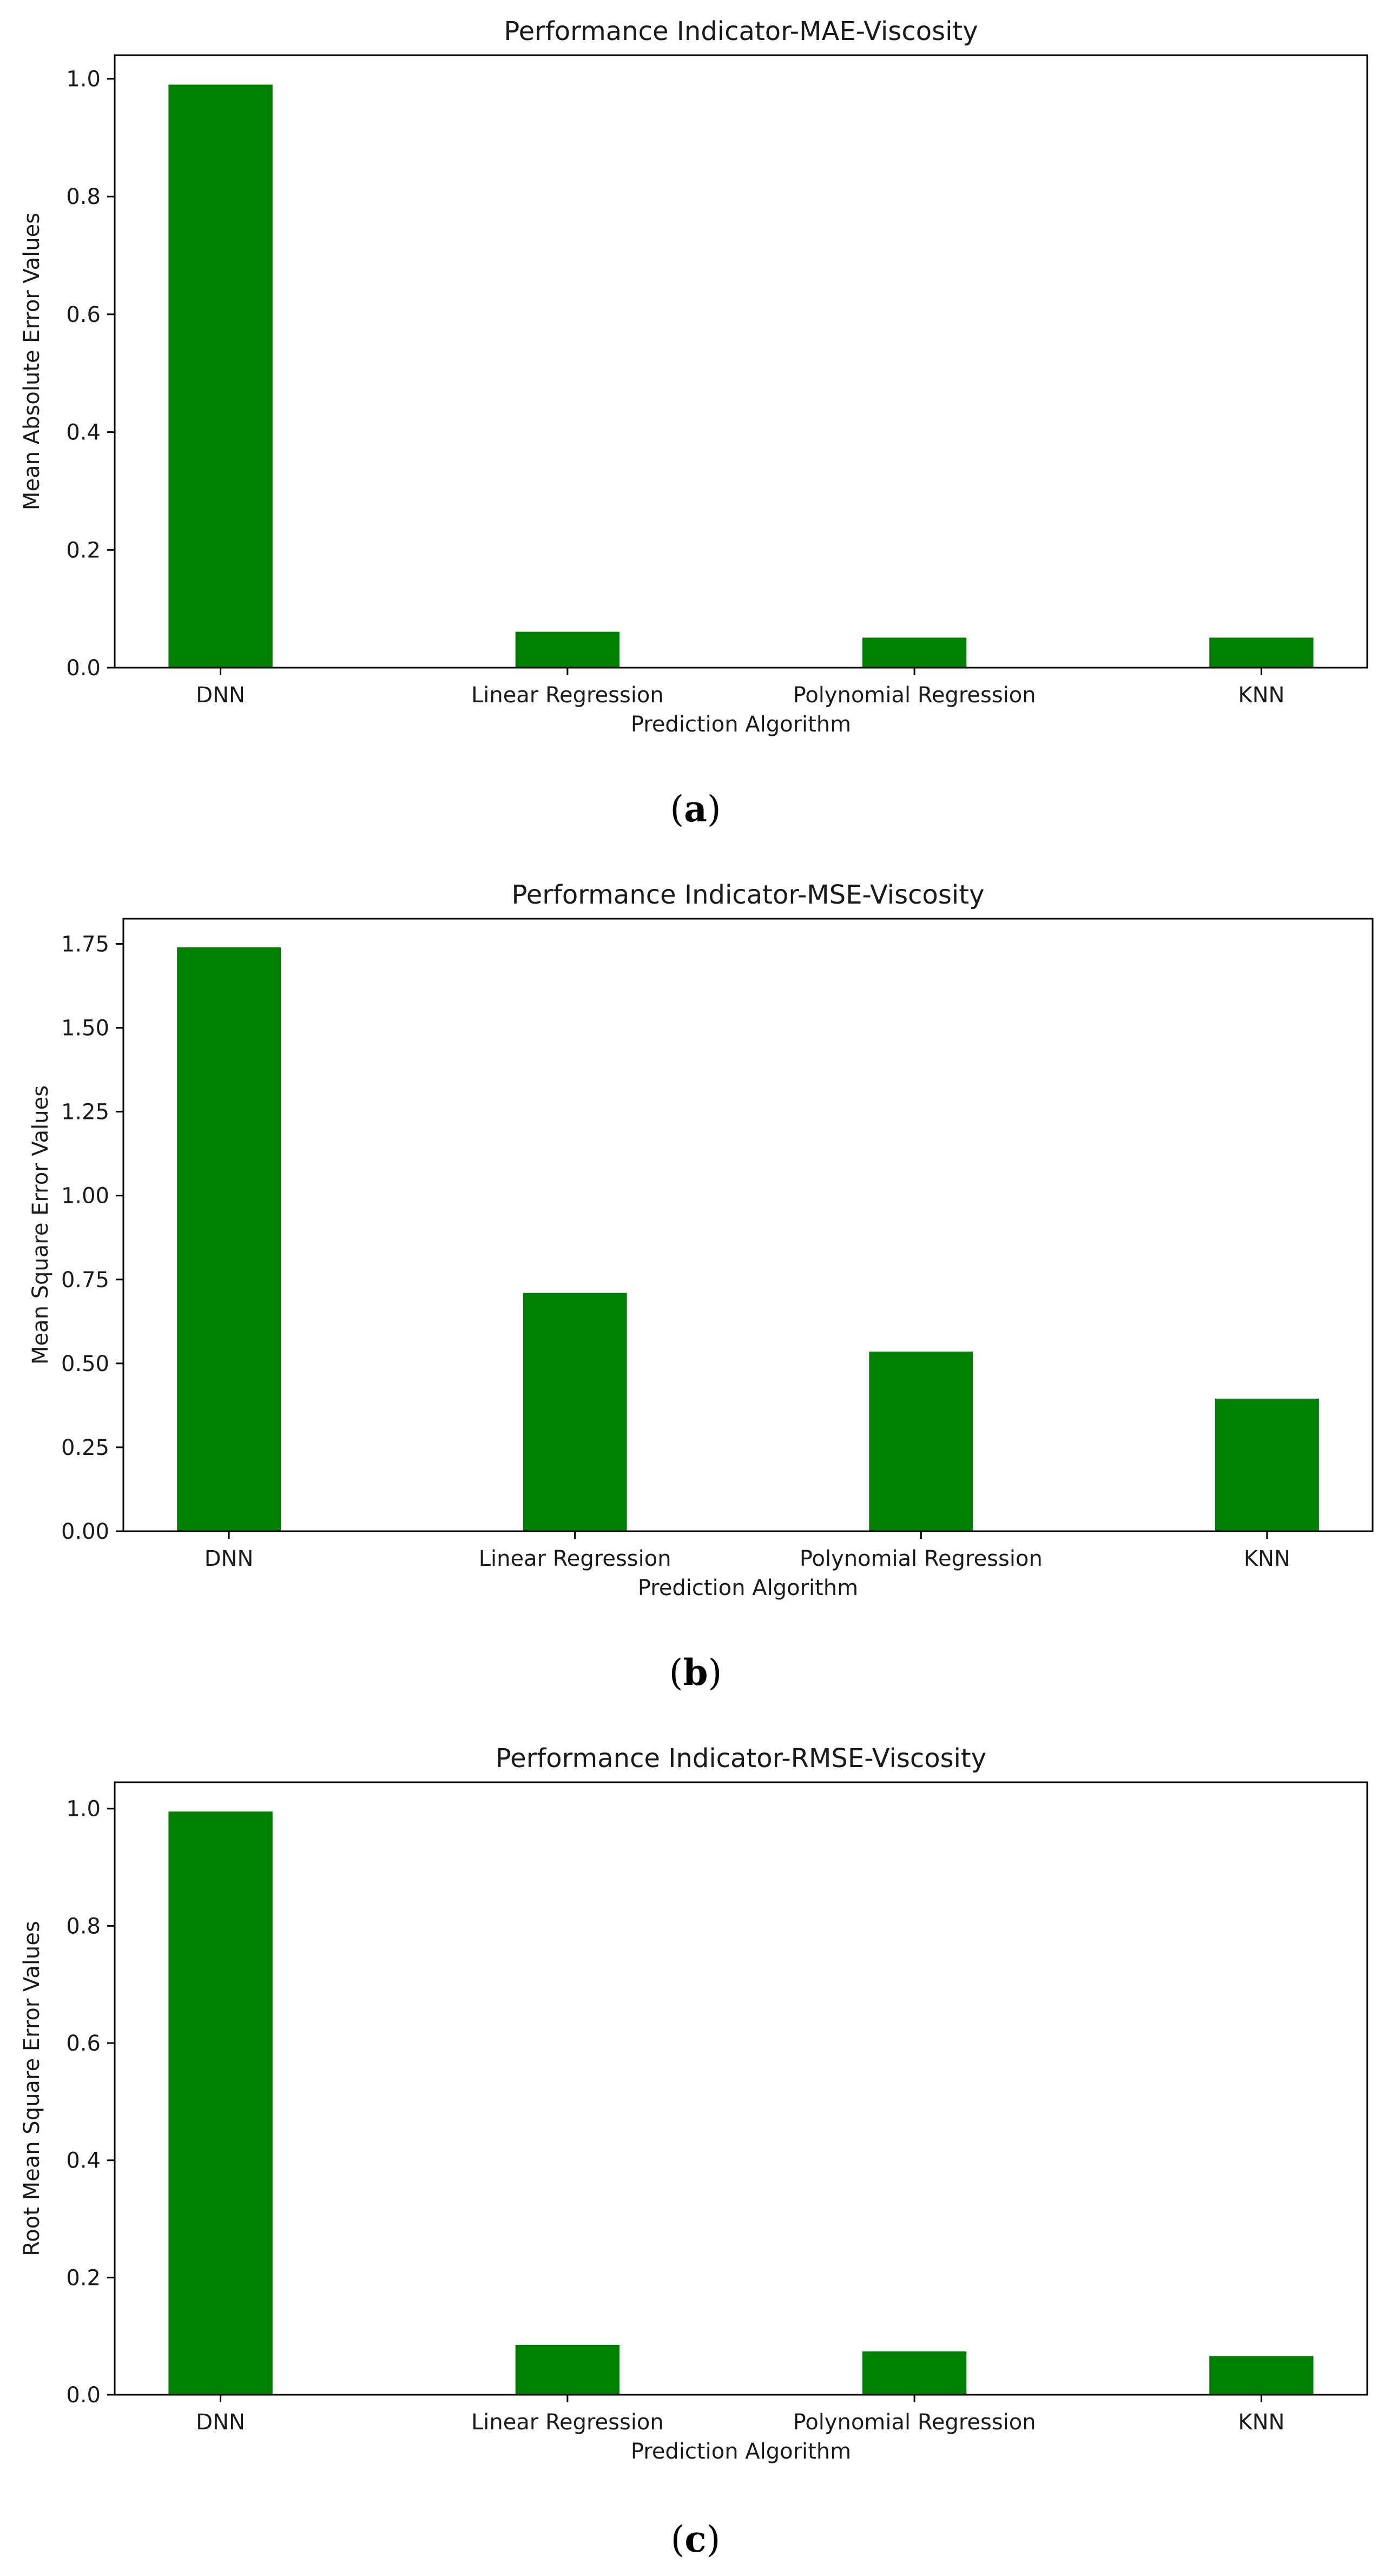 The width and height of the screenshot is (1391, 2576). I want to click on y-axis-label: Mean Absolute Error Values, so click(31, 361).